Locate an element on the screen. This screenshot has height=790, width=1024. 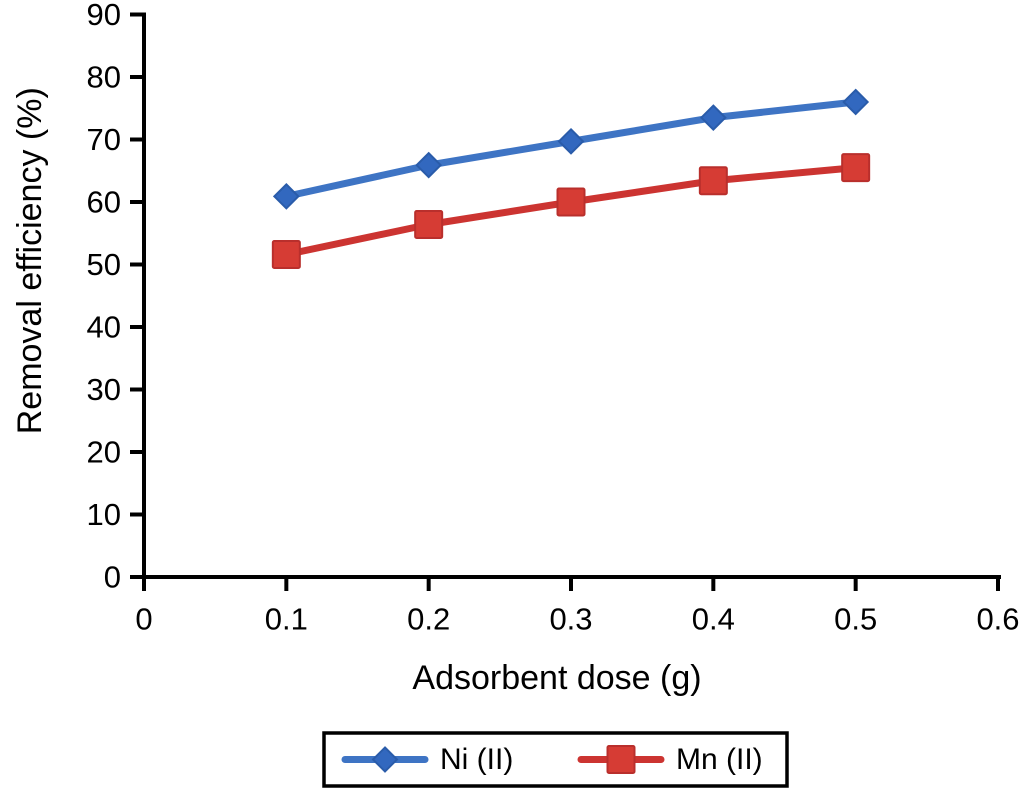
x-tick-label: 0.1 is located at coordinates (286, 619).